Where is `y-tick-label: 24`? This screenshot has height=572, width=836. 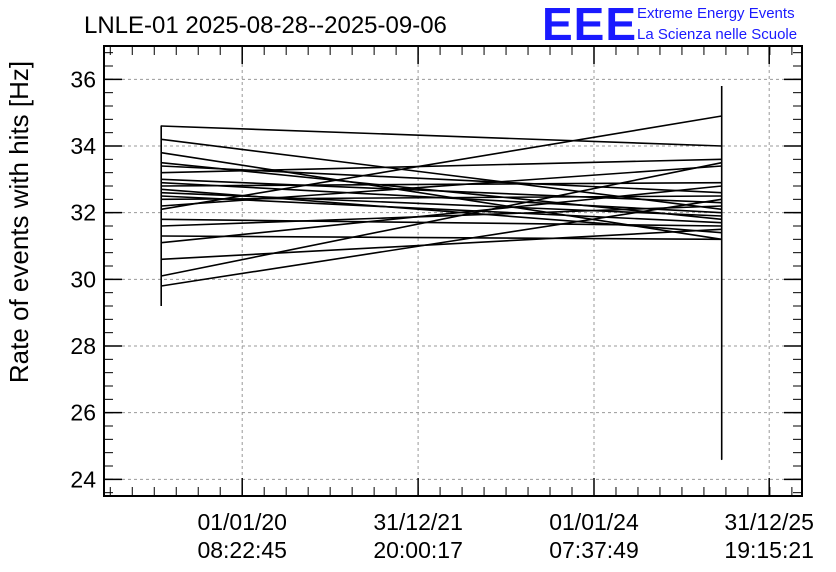 y-tick-label: 24 is located at coordinates (83, 479).